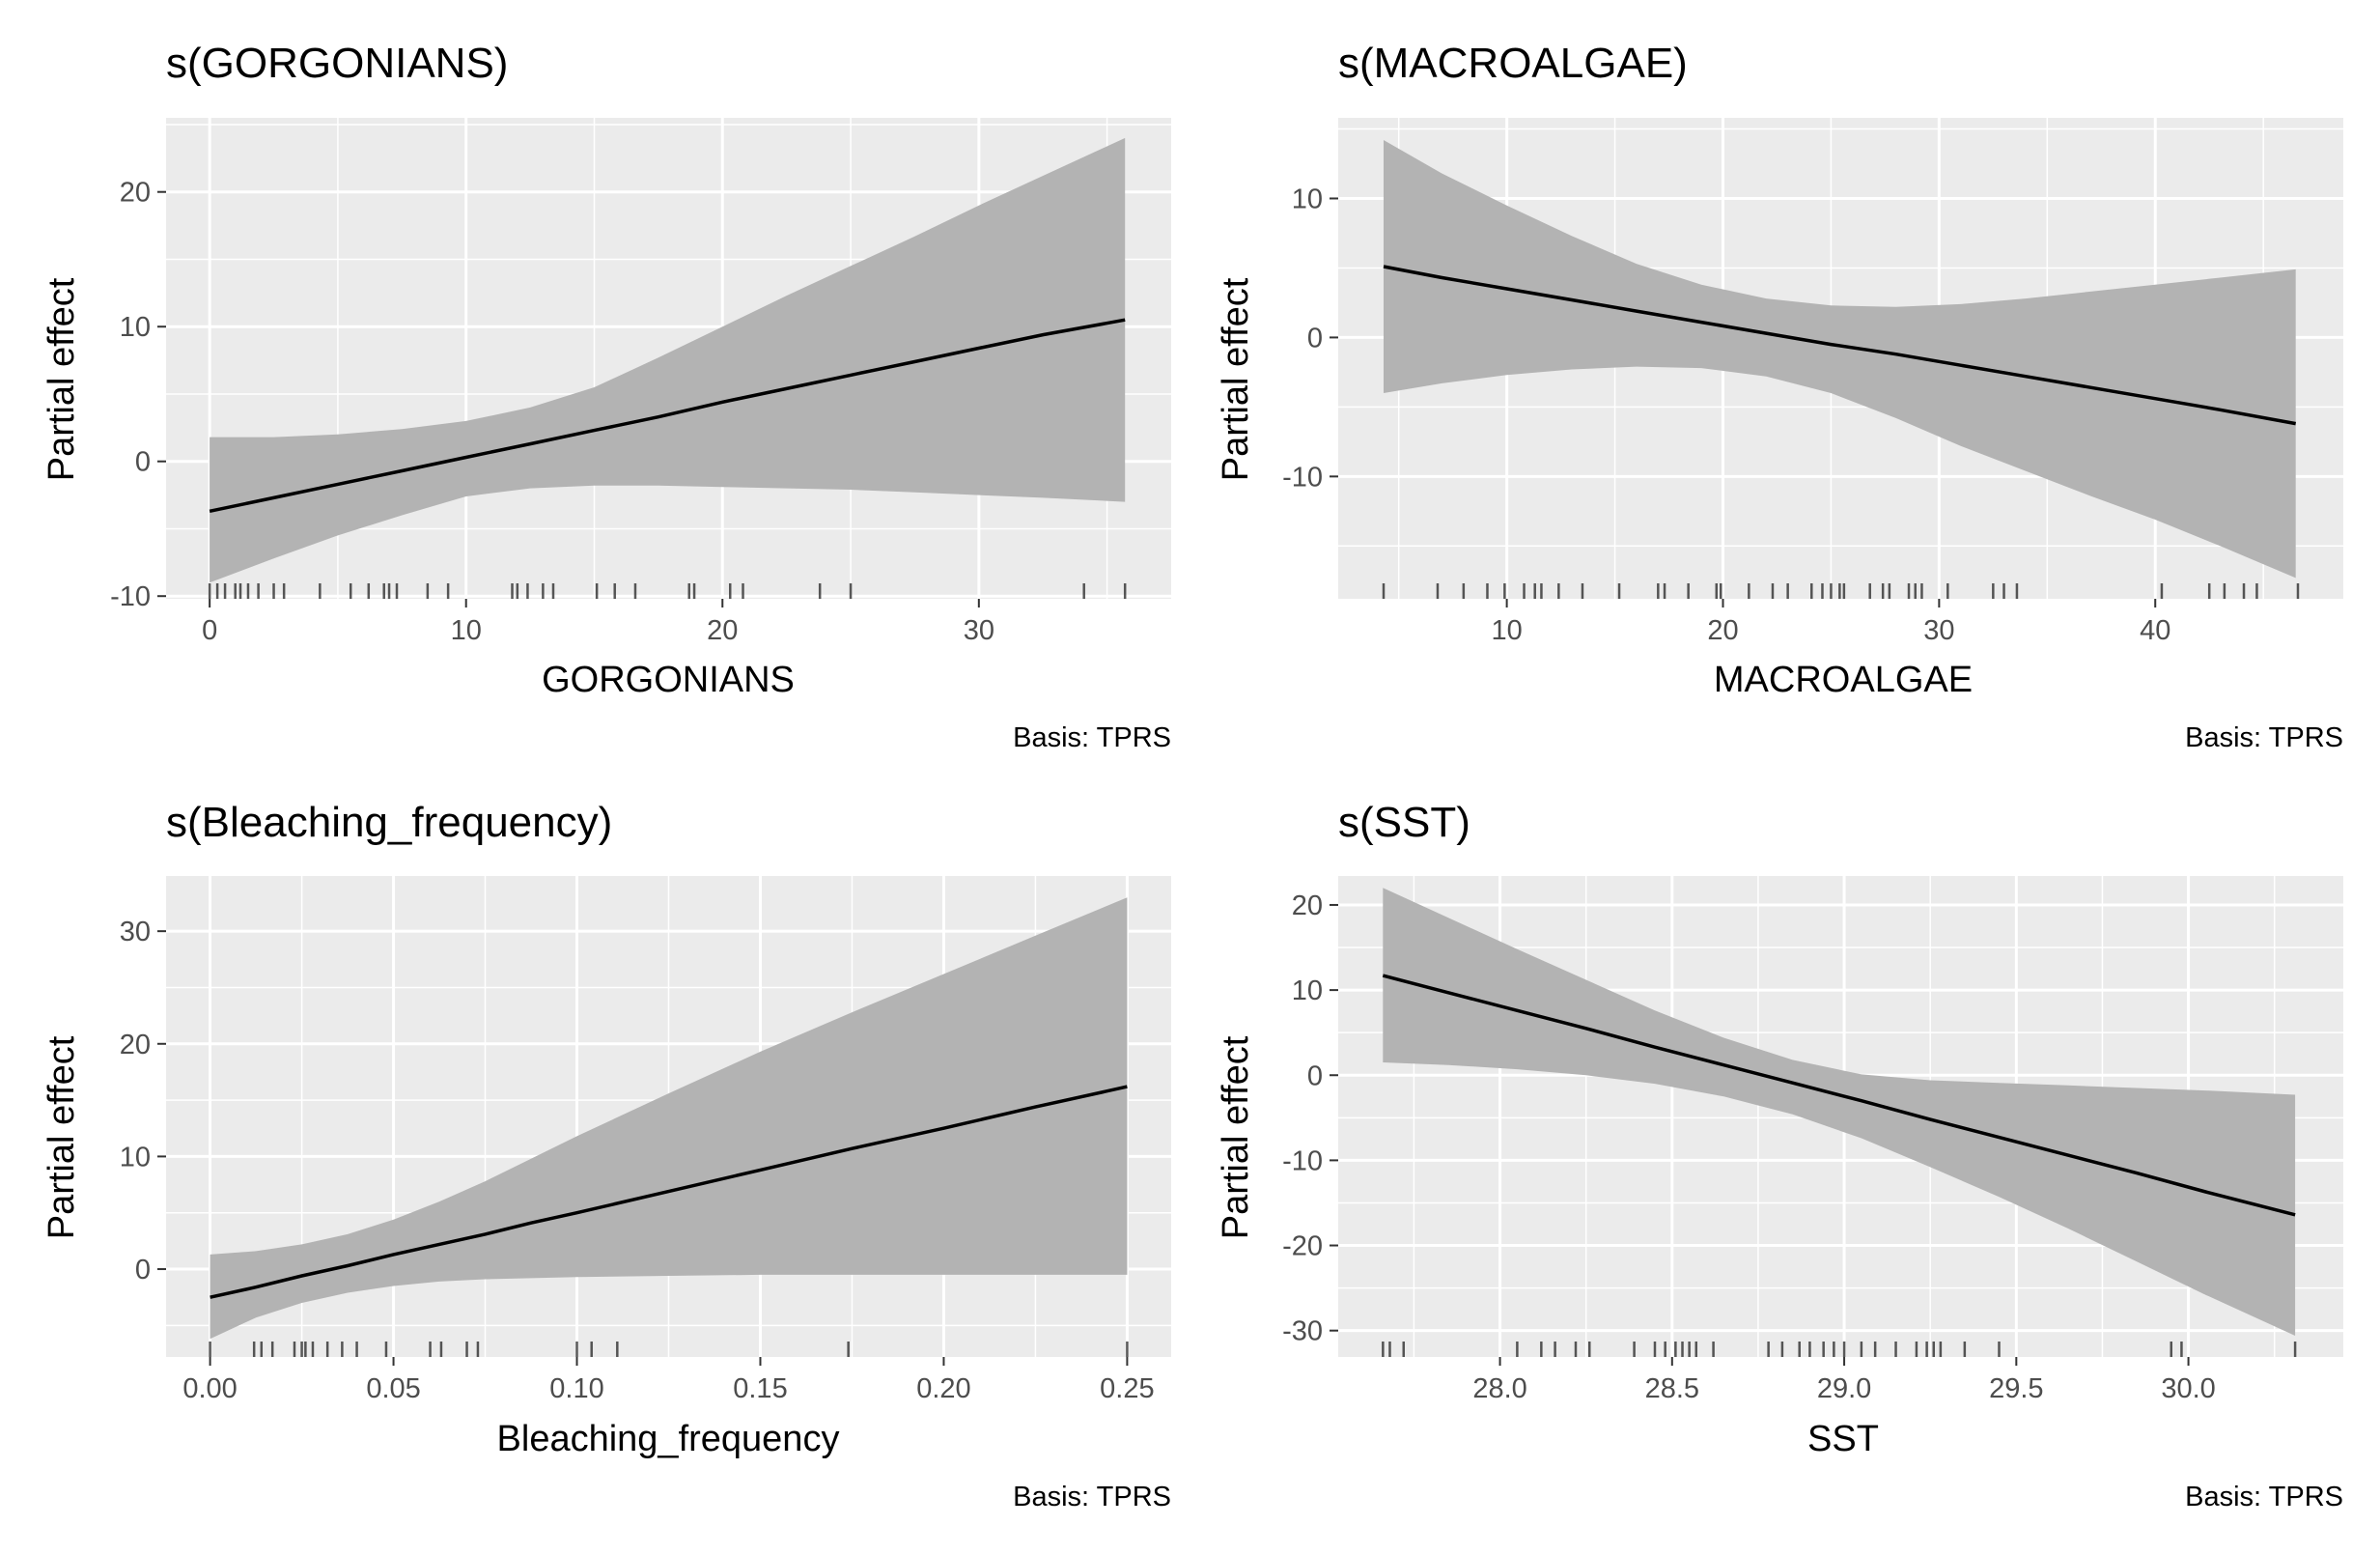 The height and width of the screenshot is (1554, 2380). I want to click on x-tick-label: 29.0, so click(1844, 1388).